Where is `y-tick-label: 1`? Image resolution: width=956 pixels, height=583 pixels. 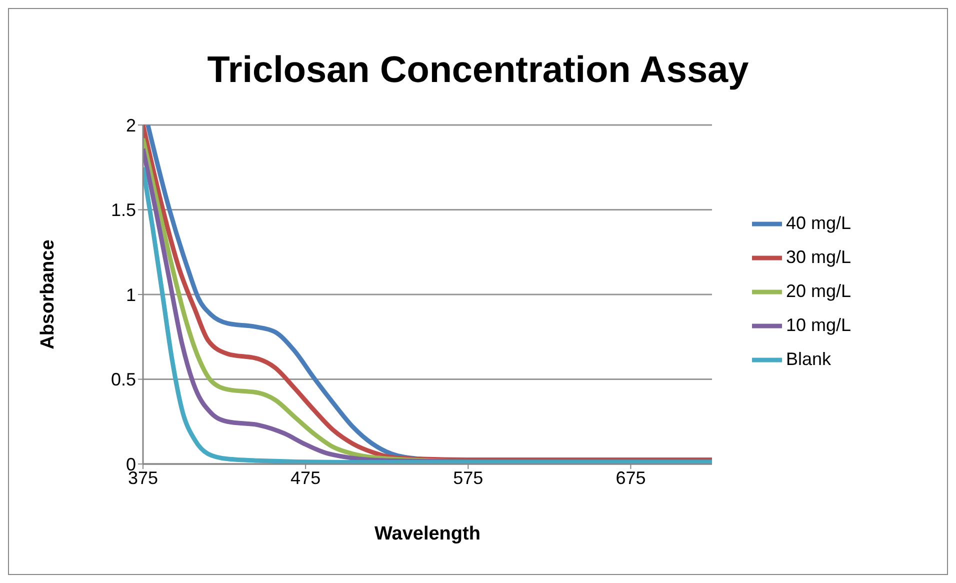
y-tick-label: 1 is located at coordinates (131, 294).